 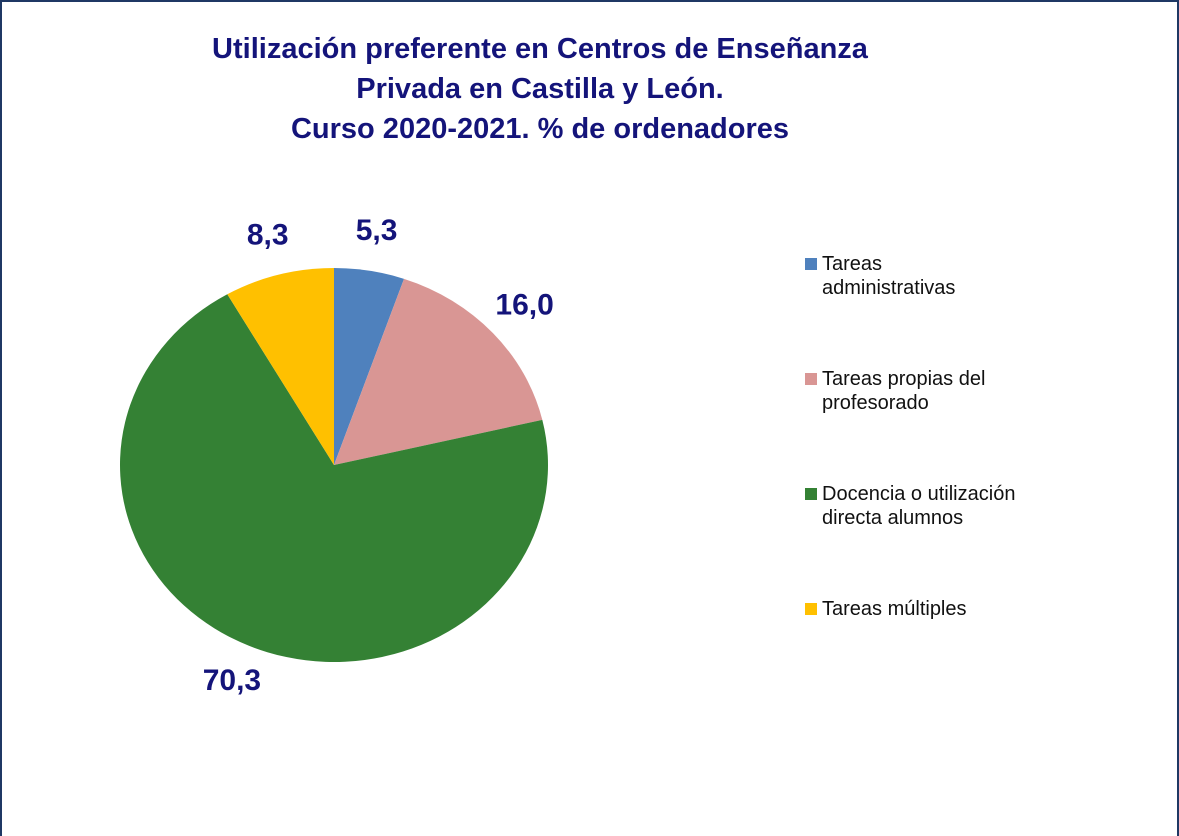 What do you see at coordinates (232, 680) in the screenshot?
I see `value-label: 70,3` at bounding box center [232, 680].